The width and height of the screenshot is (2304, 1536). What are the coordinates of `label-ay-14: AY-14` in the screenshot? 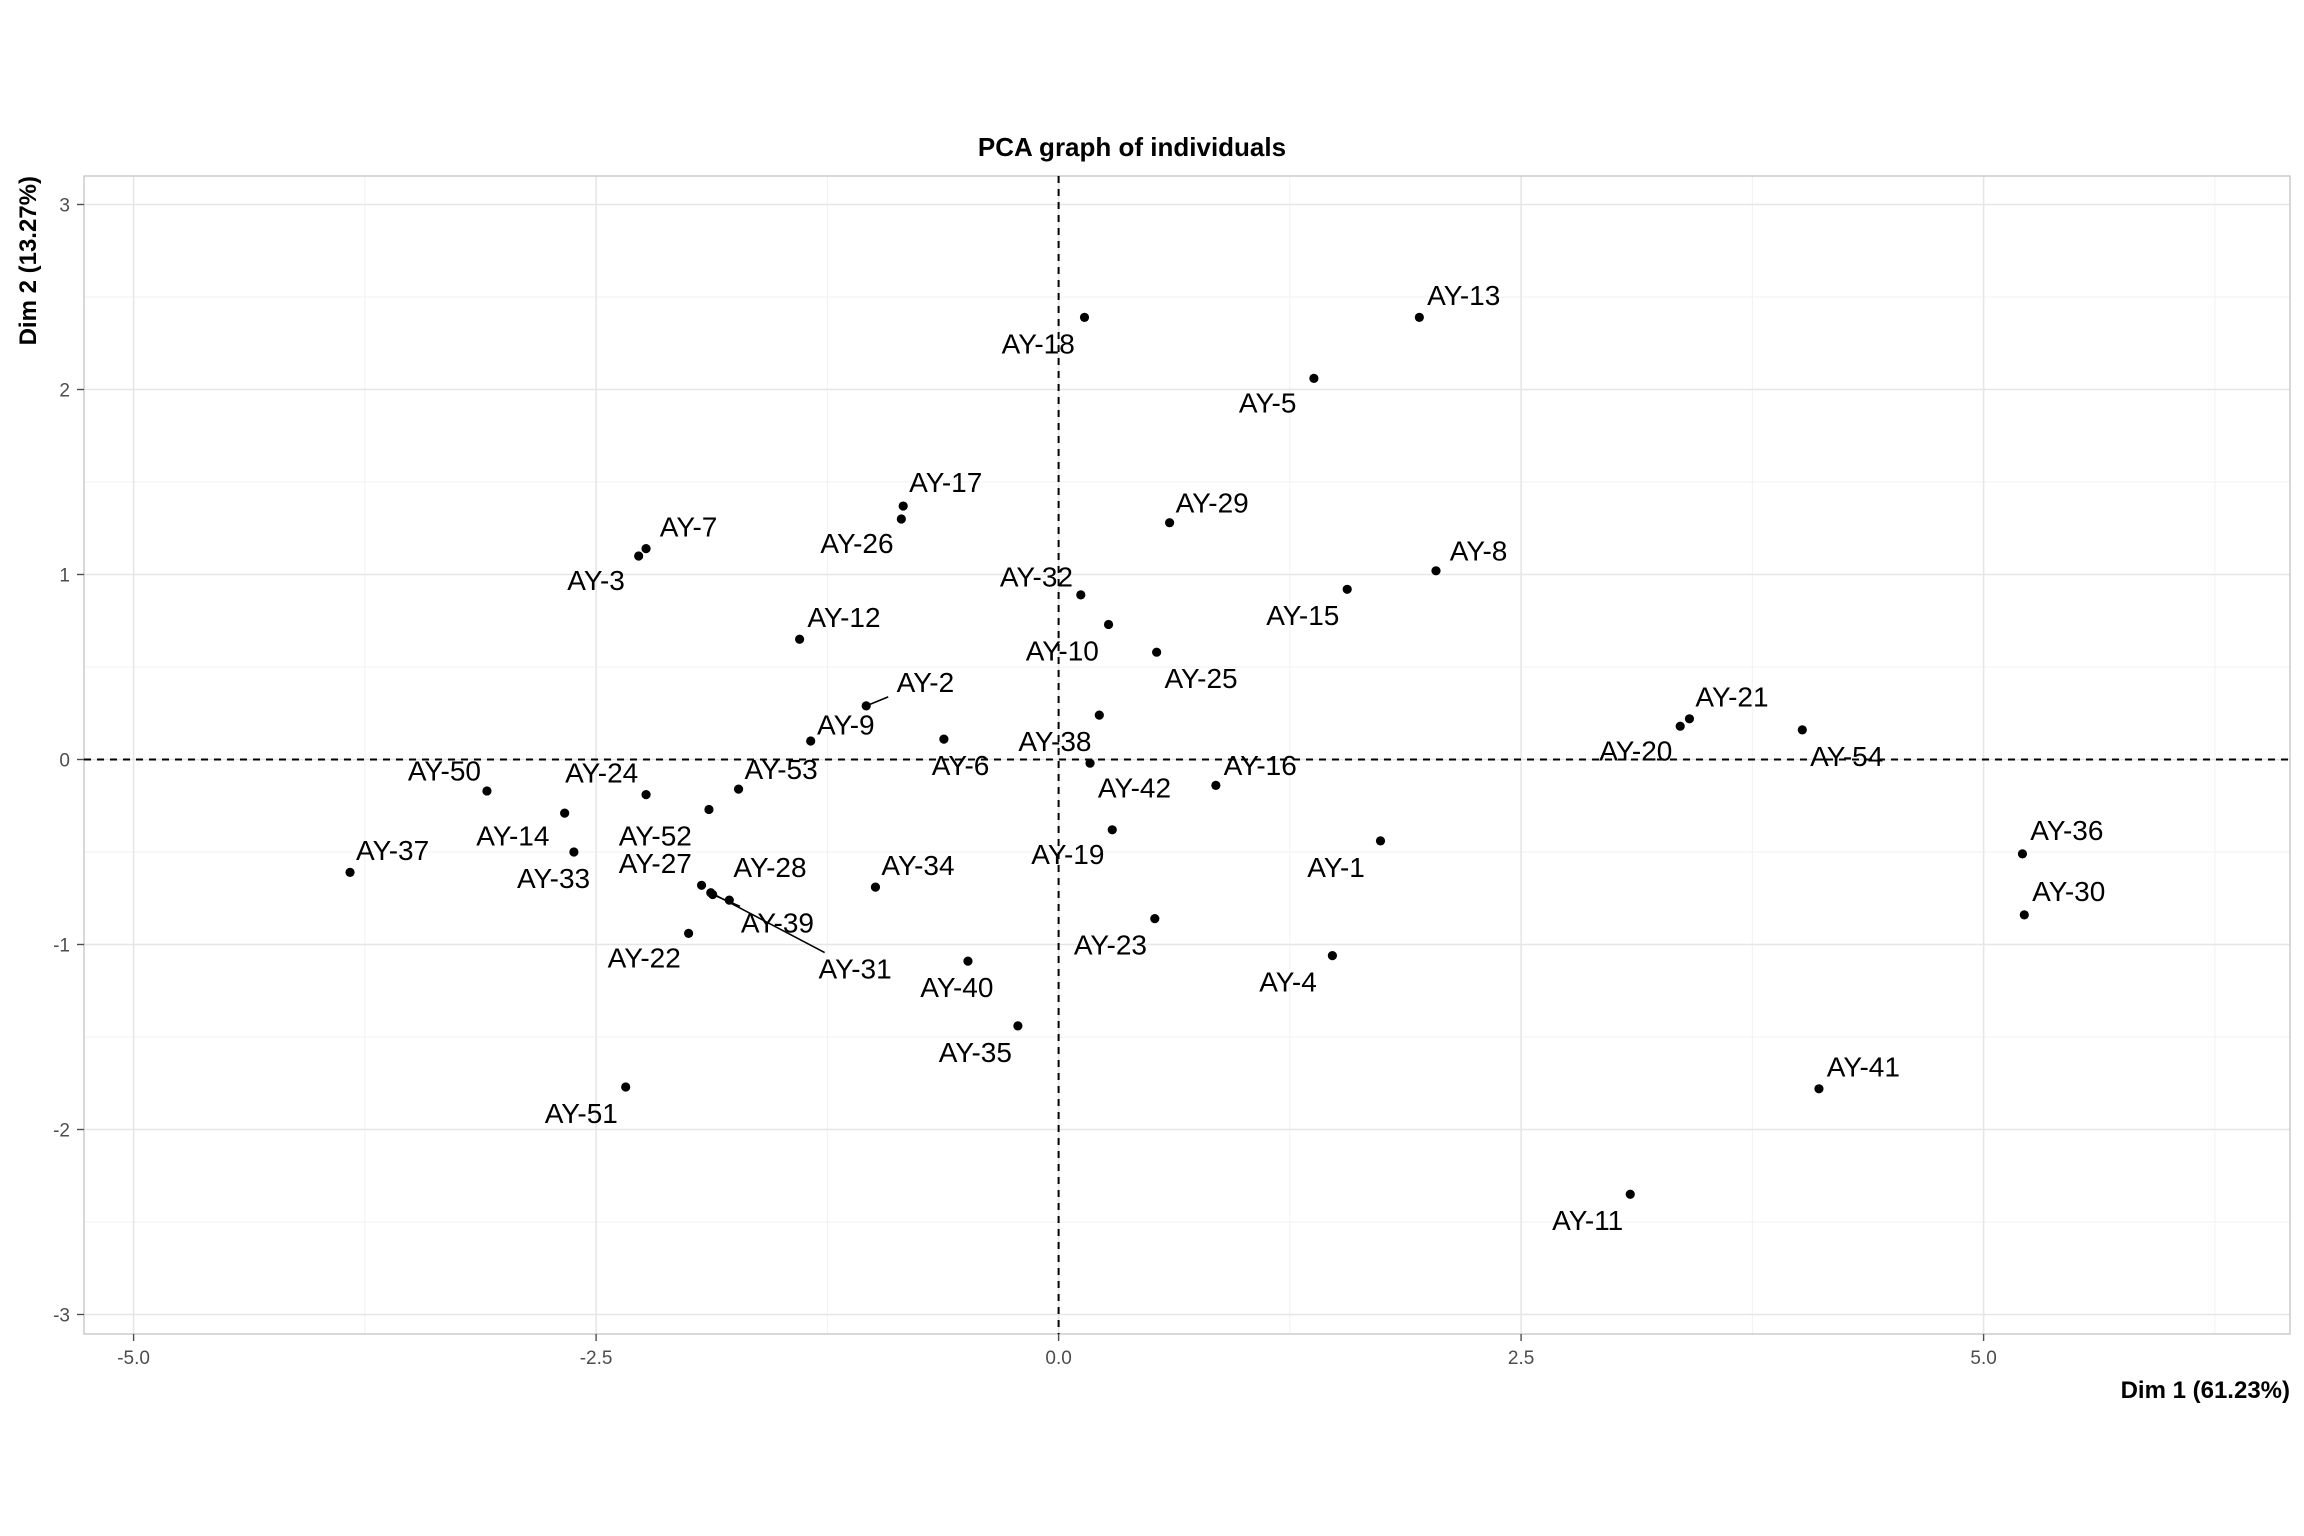 It's located at (512, 835).